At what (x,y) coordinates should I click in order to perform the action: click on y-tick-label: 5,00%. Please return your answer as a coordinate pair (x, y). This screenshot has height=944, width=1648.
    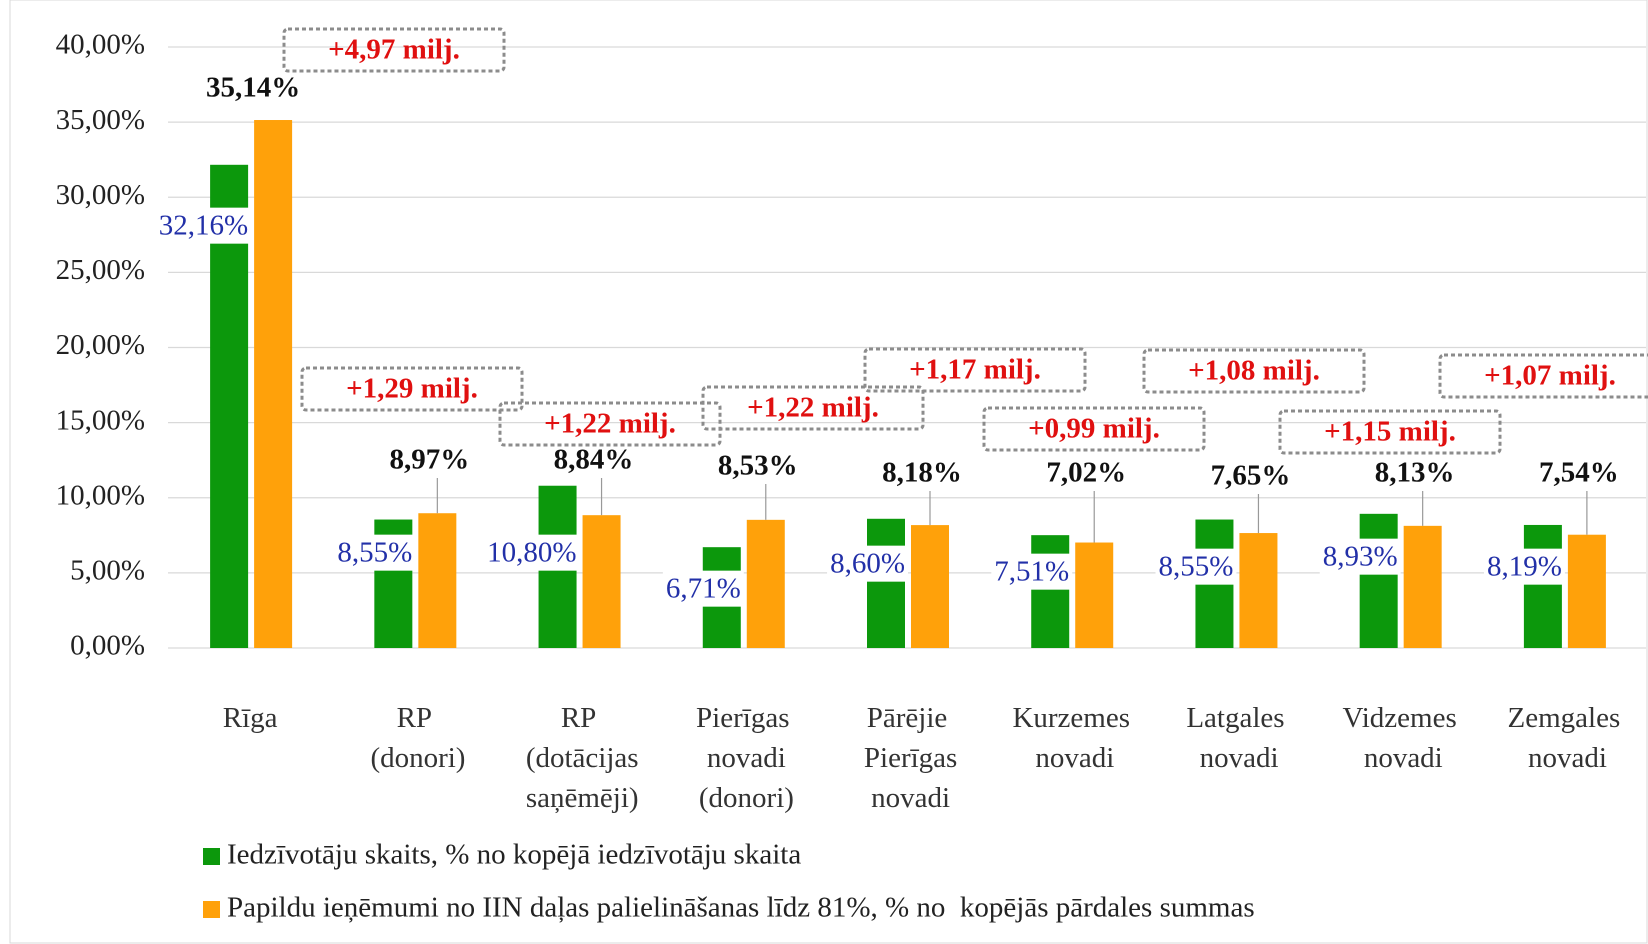
    Looking at the image, I should click on (107, 571).